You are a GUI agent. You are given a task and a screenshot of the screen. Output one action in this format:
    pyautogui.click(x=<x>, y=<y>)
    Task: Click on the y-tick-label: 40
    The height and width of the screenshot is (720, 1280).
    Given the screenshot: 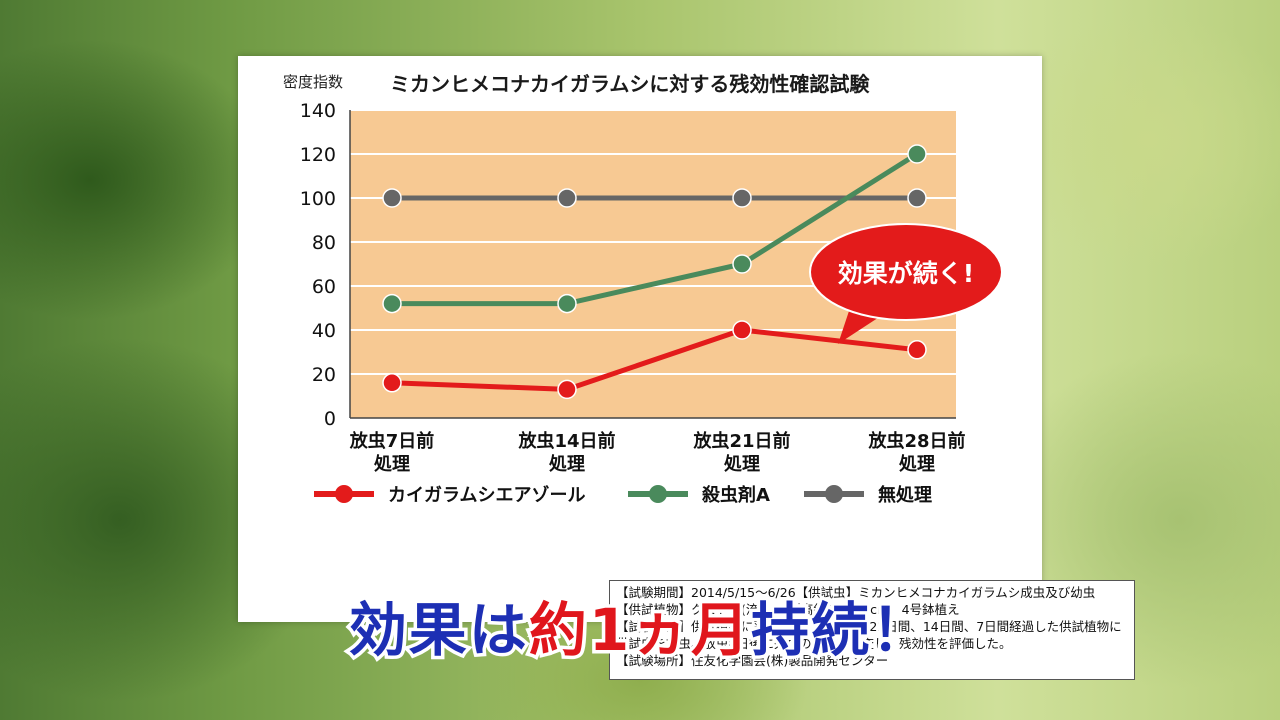 What is the action you would take?
    pyautogui.click(x=324, y=331)
    